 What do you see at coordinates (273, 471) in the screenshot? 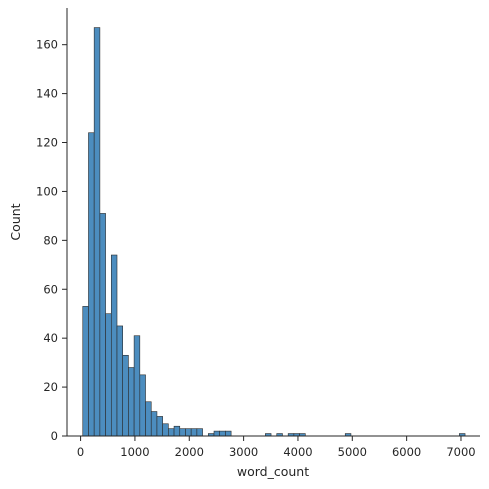
I see `x-axis-title: word_count` at bounding box center [273, 471].